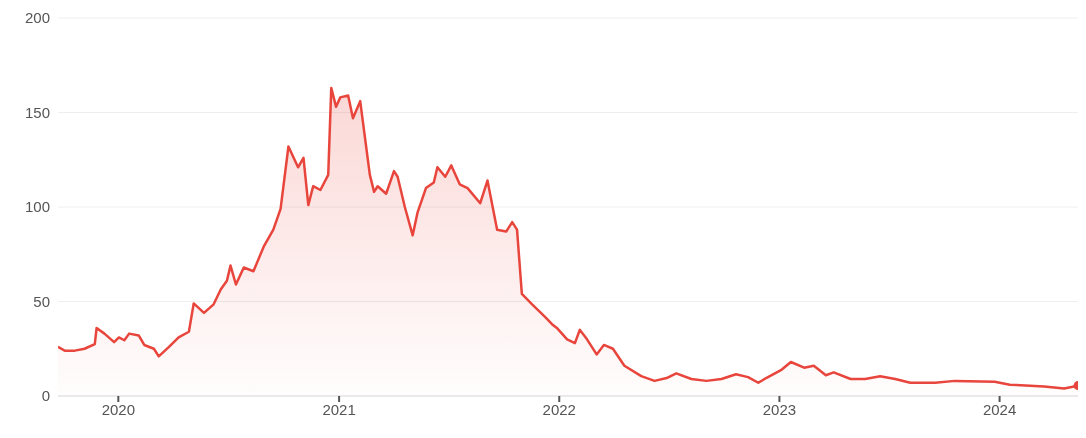  I want to click on y-tick-label: 50, so click(41, 301).